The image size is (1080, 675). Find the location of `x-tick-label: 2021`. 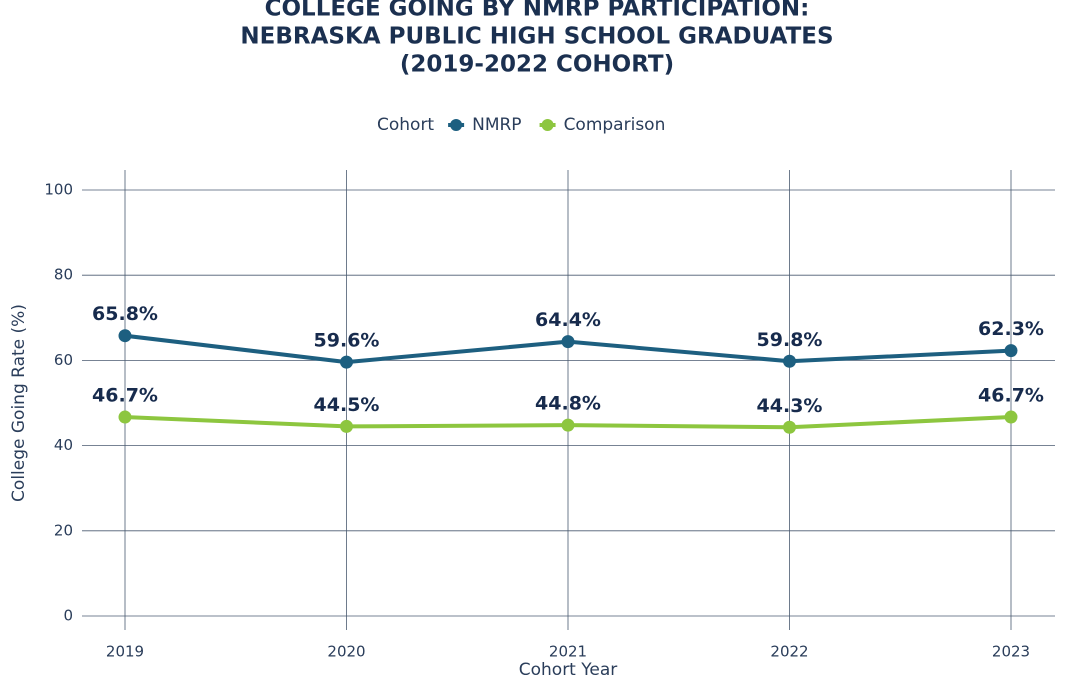

x-tick-label: 2021 is located at coordinates (568, 652).